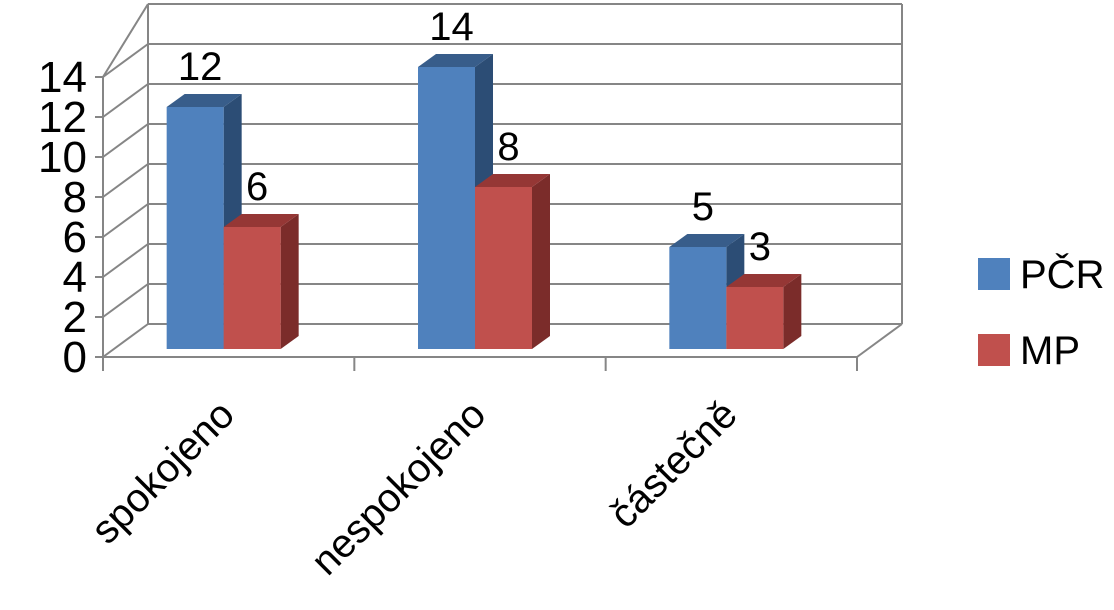 This screenshot has width=1114, height=610. Describe the element at coordinates (399, 488) in the screenshot. I see `x-category-label: nespokojeno` at that location.